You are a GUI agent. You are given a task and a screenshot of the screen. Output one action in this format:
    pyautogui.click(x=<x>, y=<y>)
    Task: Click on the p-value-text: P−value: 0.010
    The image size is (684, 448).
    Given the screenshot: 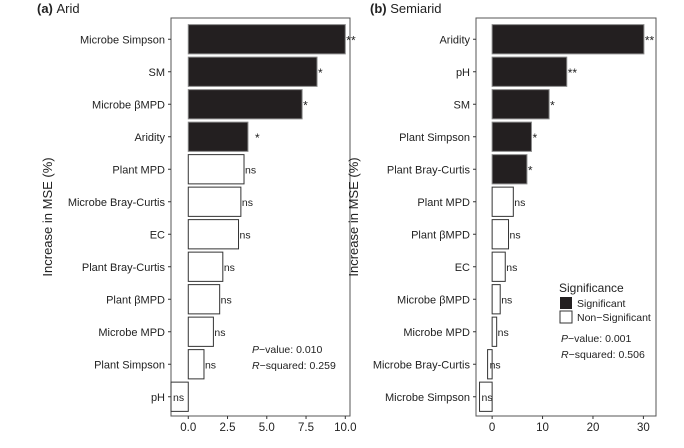 What is the action you would take?
    pyautogui.click(x=287, y=350)
    